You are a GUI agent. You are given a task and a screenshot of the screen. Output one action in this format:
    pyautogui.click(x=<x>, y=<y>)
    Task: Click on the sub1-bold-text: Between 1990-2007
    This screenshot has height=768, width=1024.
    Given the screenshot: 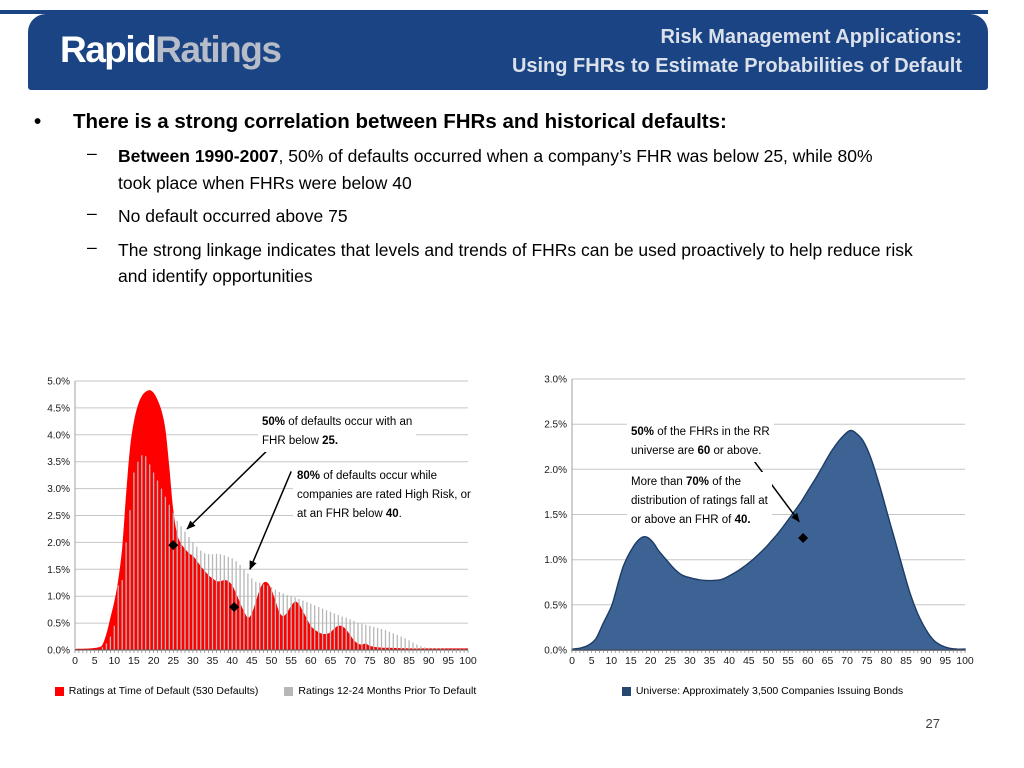 What is the action you would take?
    pyautogui.click(x=198, y=156)
    